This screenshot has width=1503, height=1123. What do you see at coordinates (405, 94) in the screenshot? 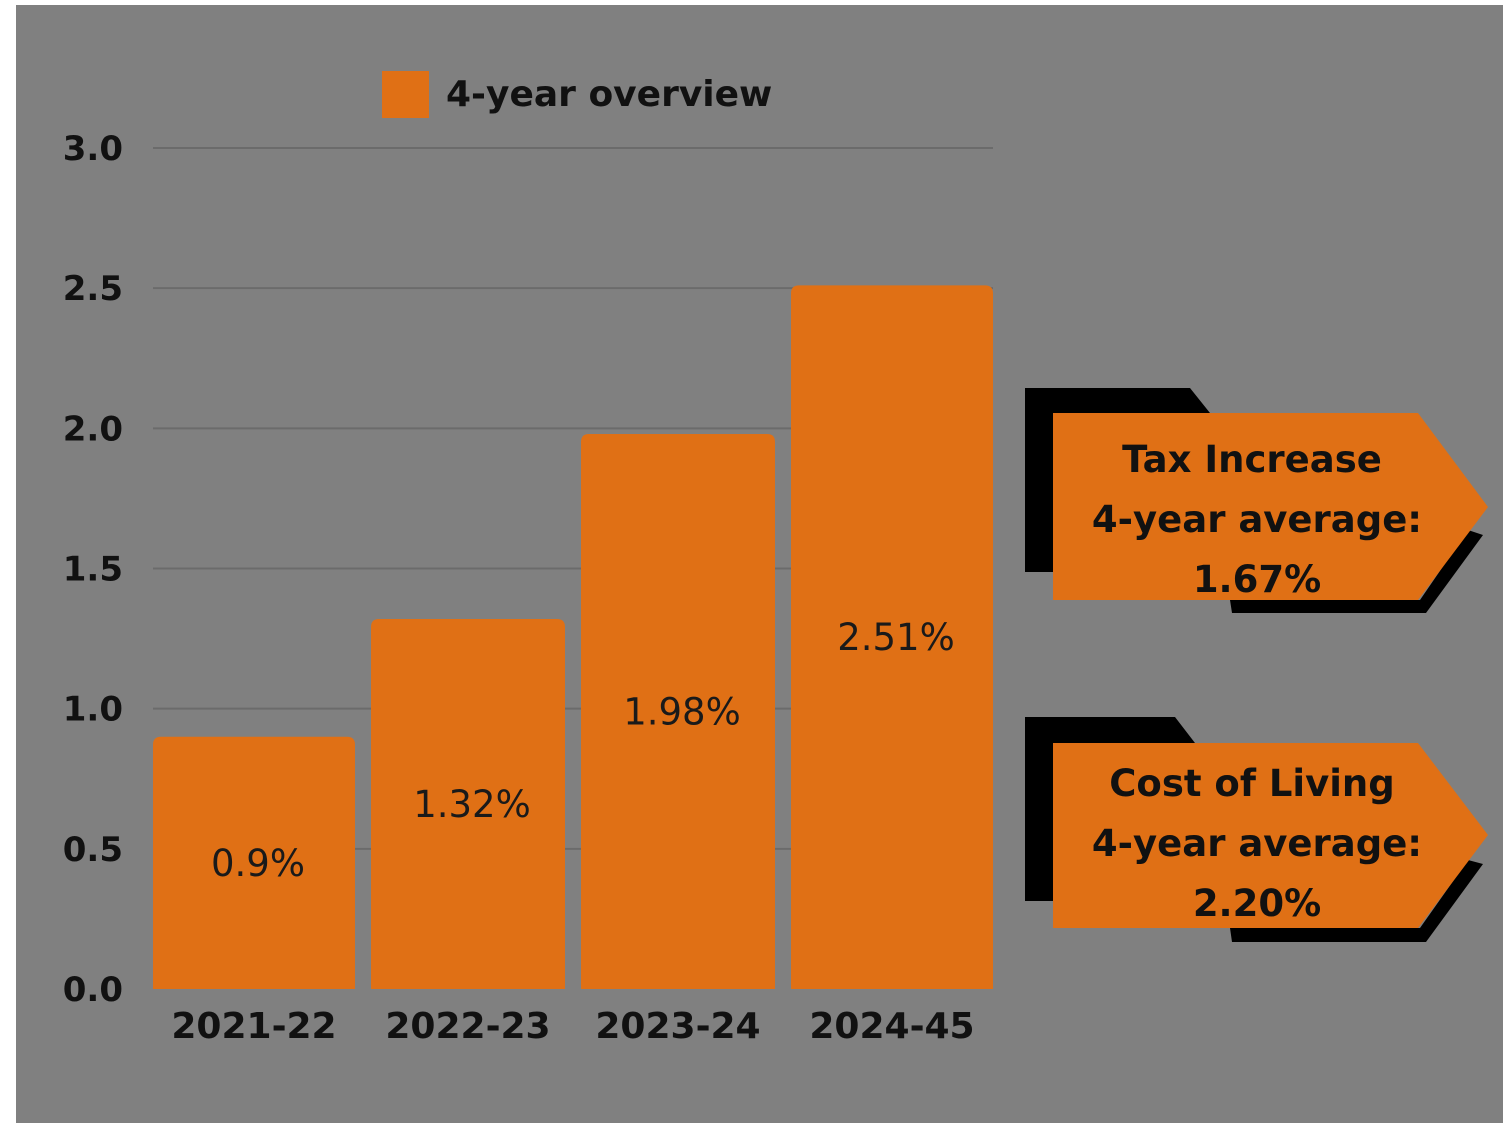
I see `legend-swatch` at bounding box center [405, 94].